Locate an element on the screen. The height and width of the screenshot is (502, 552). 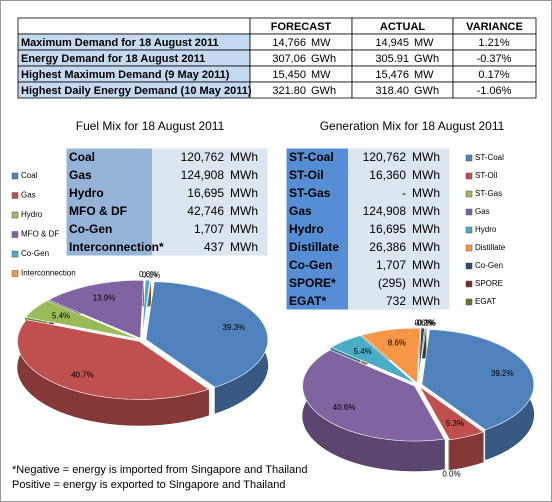
legend-label: Hydro is located at coordinates (486, 229).